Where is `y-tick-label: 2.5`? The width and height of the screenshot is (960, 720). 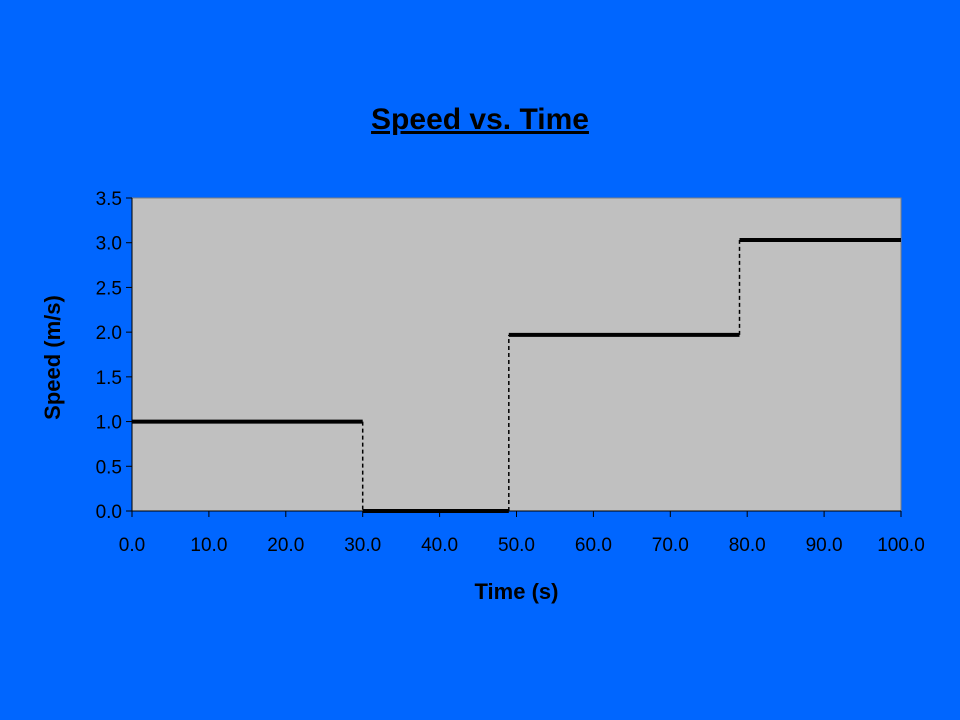 y-tick-label: 2.5 is located at coordinates (109, 288).